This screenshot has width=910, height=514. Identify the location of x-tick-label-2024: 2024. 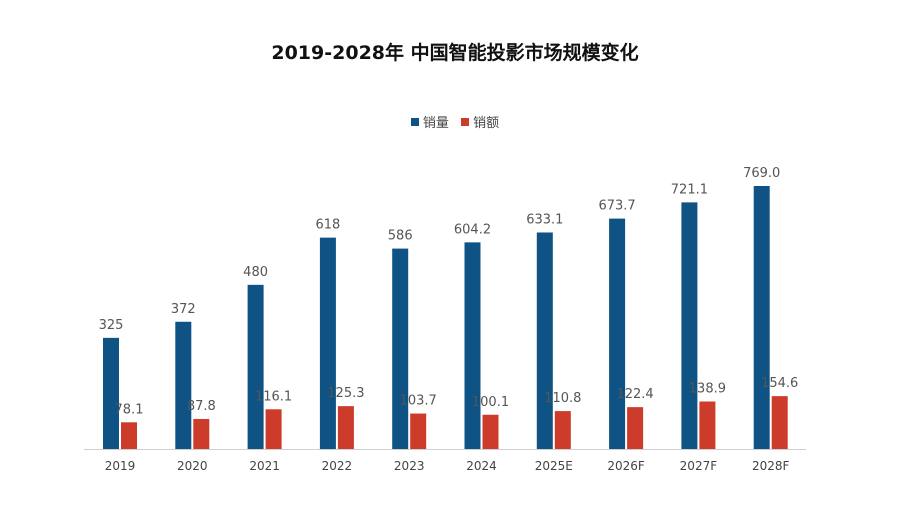
(481, 466).